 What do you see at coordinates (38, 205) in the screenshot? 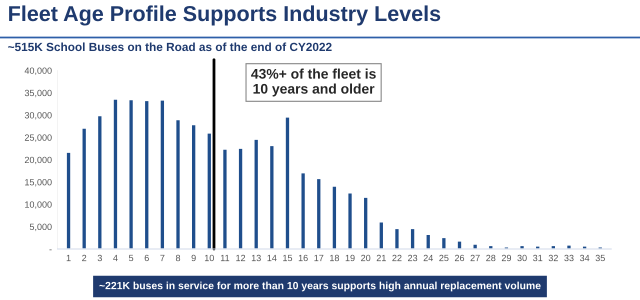
I see `y-tick-label: 10,000` at bounding box center [38, 205].